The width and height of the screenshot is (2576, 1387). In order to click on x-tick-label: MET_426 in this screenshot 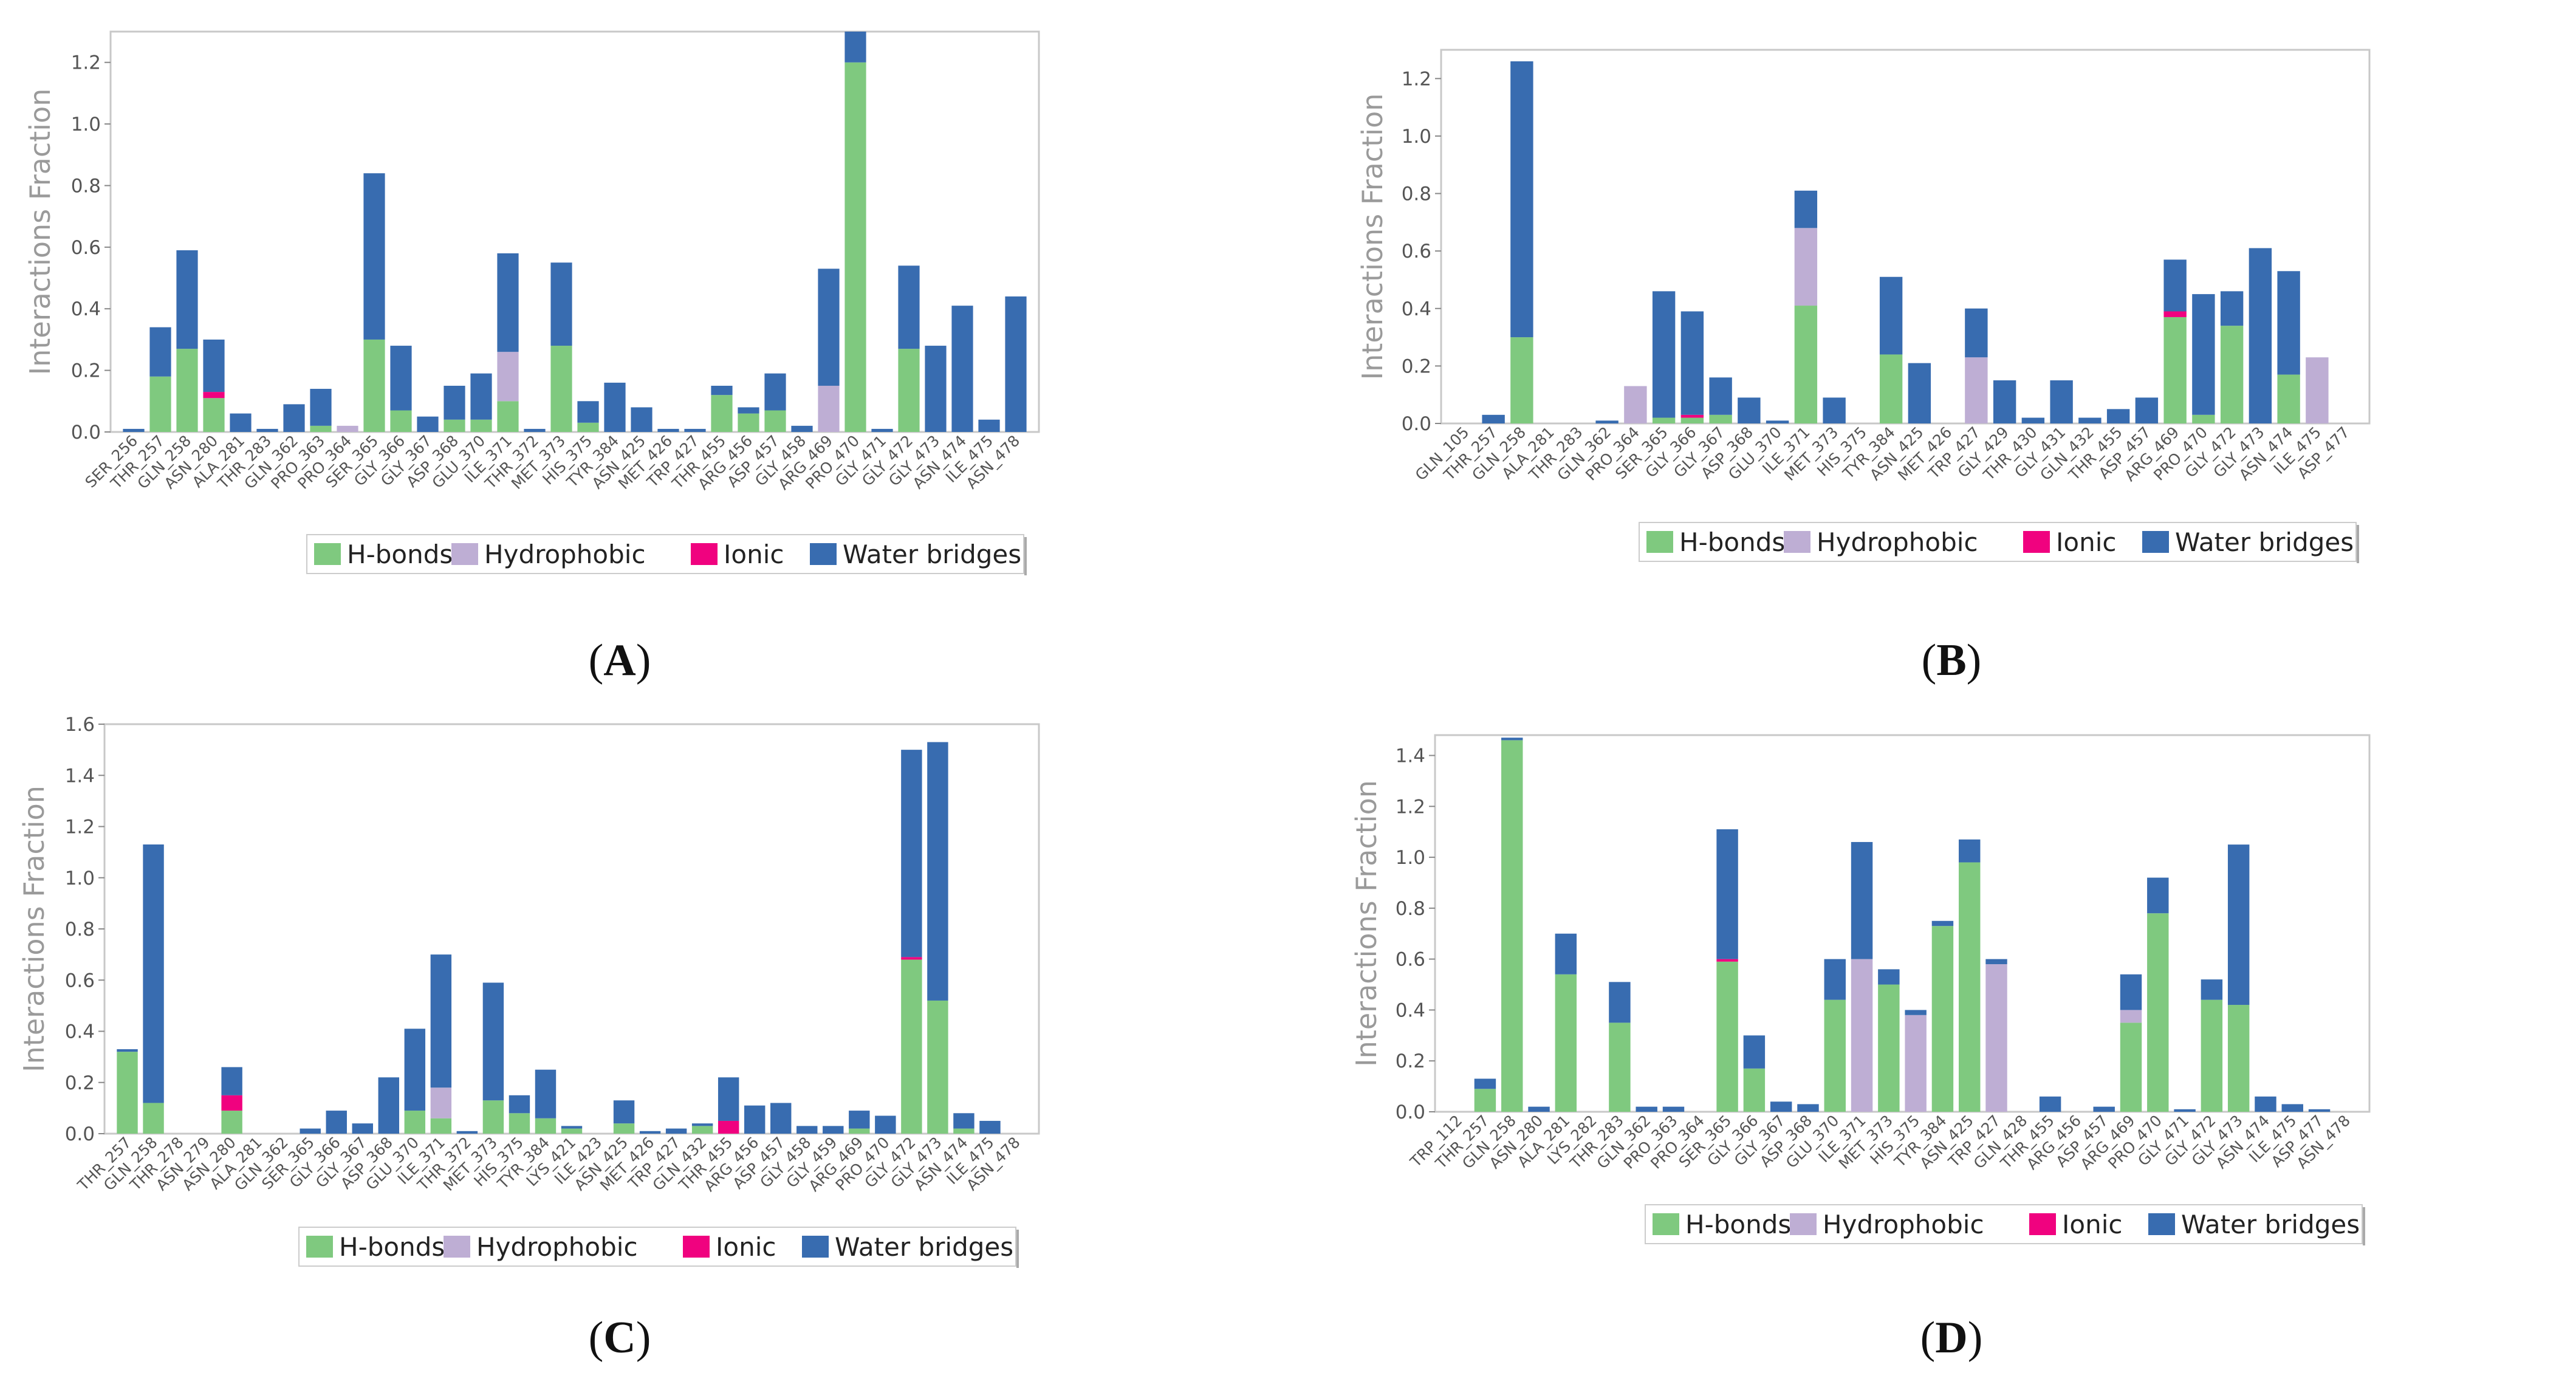, I will do `click(645, 462)`.